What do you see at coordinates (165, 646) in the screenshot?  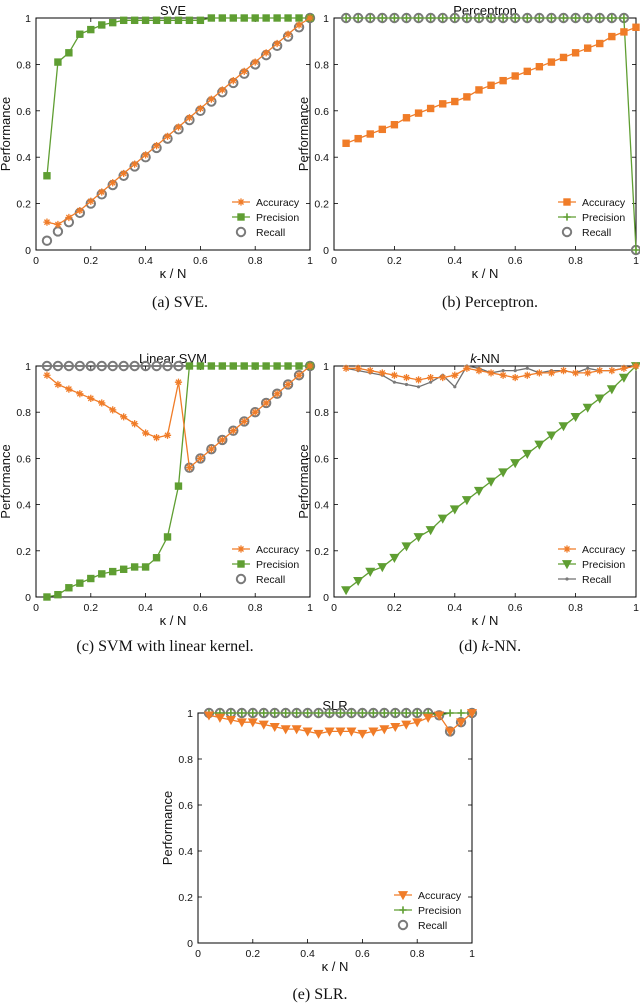 I see `caption-linear-svm: (c) SVM with linear kernel.` at bounding box center [165, 646].